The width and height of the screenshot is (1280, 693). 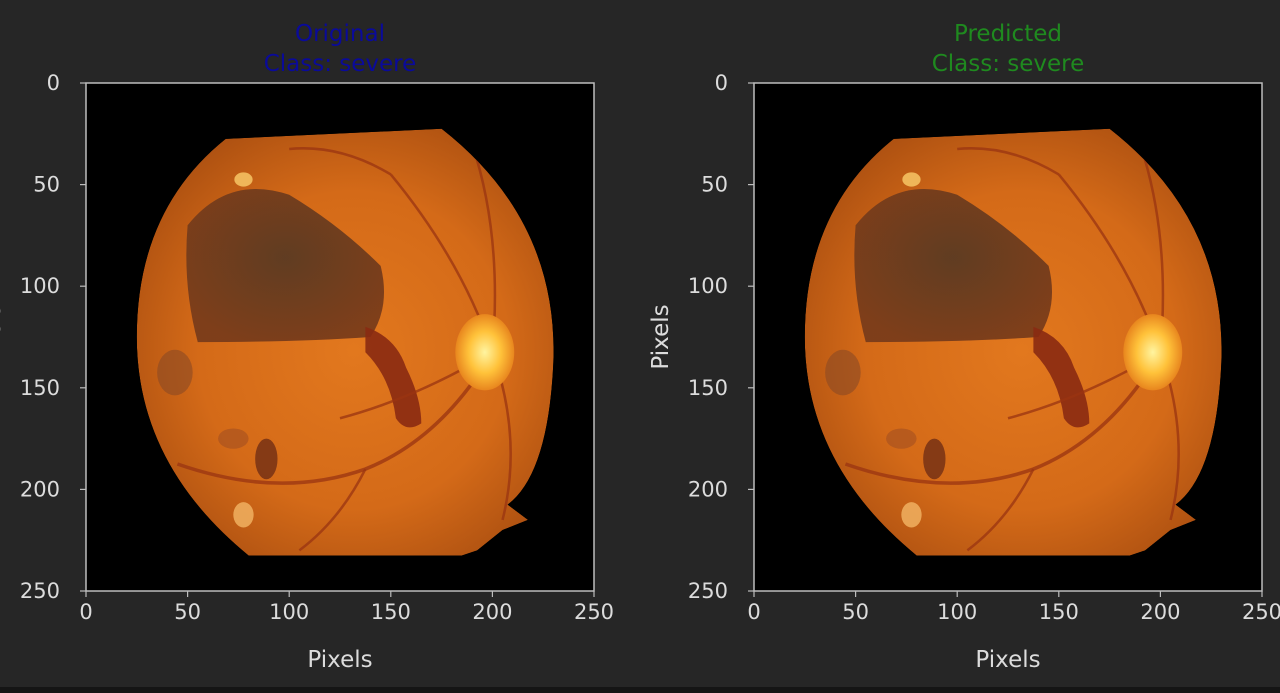 What do you see at coordinates (1008, 34) in the screenshot?
I see `subplot-title-line: Predicted` at bounding box center [1008, 34].